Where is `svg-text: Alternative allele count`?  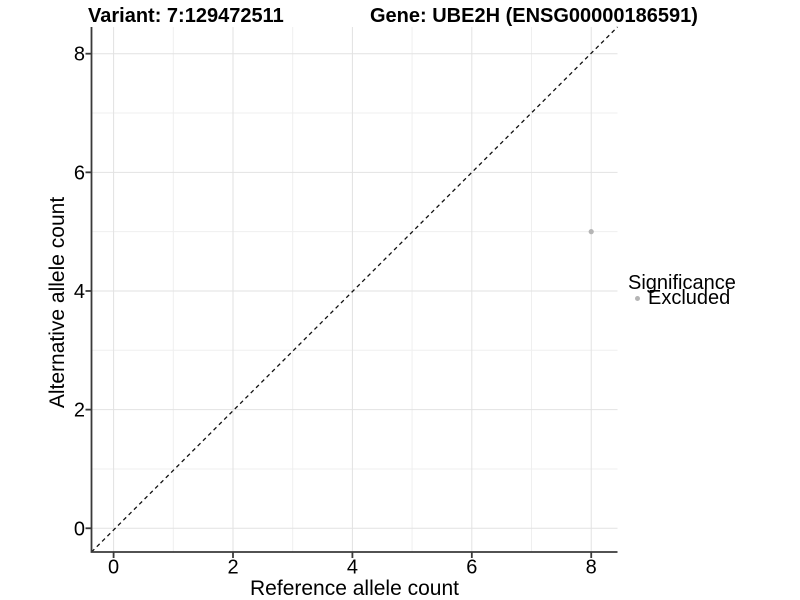
svg-text: Alternative allele count is located at coordinates (57, 302).